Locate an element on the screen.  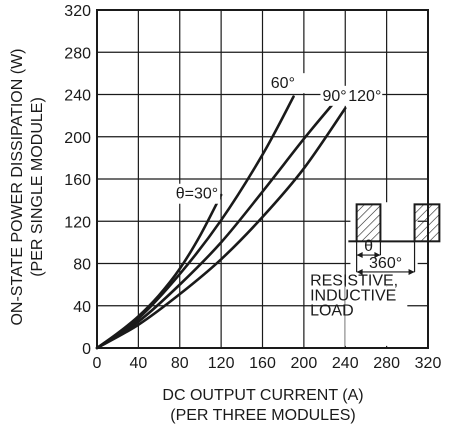
y-axis-sublabel: (PER SINGLE MODULE) is located at coordinates (37, 187).